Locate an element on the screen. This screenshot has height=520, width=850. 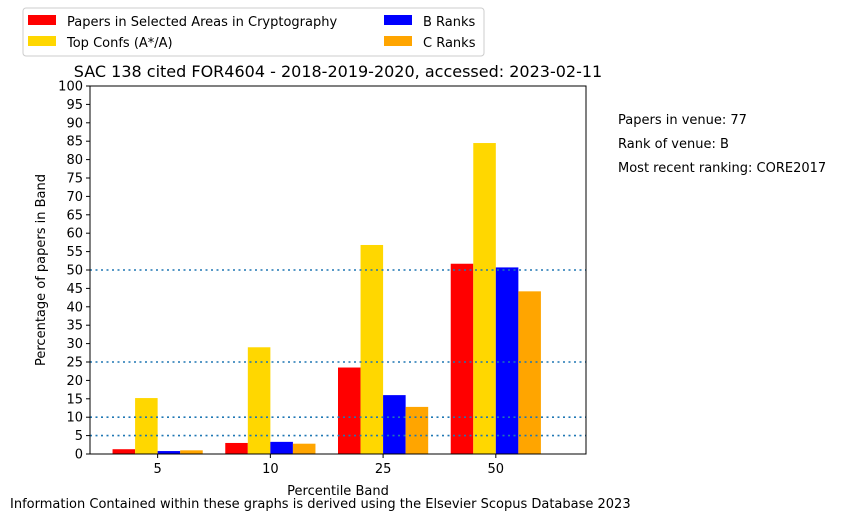
y-tick-label-35: 35 is located at coordinates (74, 326).